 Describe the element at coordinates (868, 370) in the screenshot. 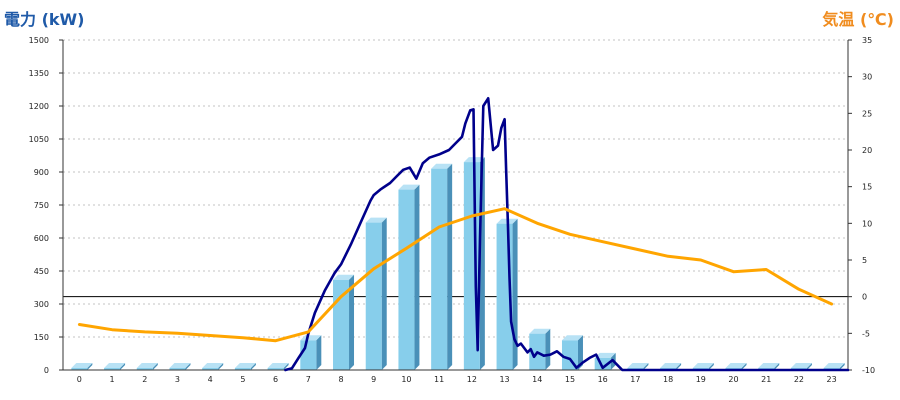

I see `right-tick-label: -10` at that location.